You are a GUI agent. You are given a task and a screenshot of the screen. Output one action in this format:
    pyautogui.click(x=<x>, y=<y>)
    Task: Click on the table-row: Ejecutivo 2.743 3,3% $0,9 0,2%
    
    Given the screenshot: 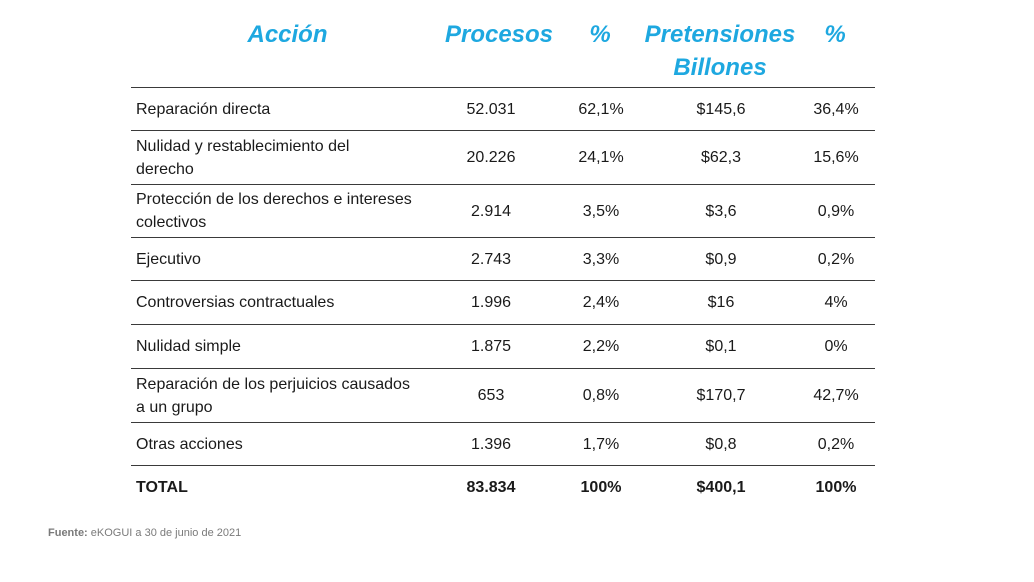 What is the action you would take?
    pyautogui.click(x=503, y=258)
    